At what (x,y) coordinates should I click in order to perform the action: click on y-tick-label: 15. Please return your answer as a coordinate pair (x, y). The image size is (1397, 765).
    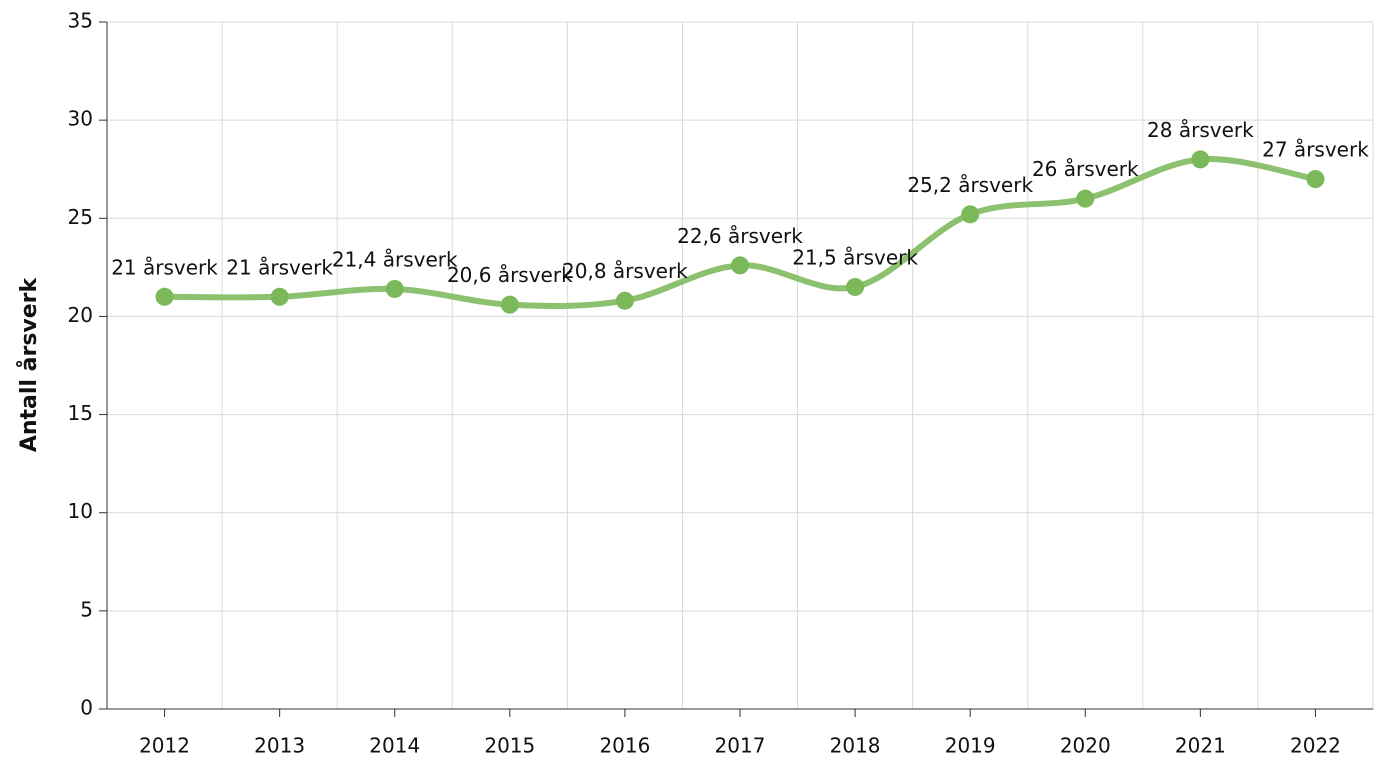
    Looking at the image, I should click on (80, 413).